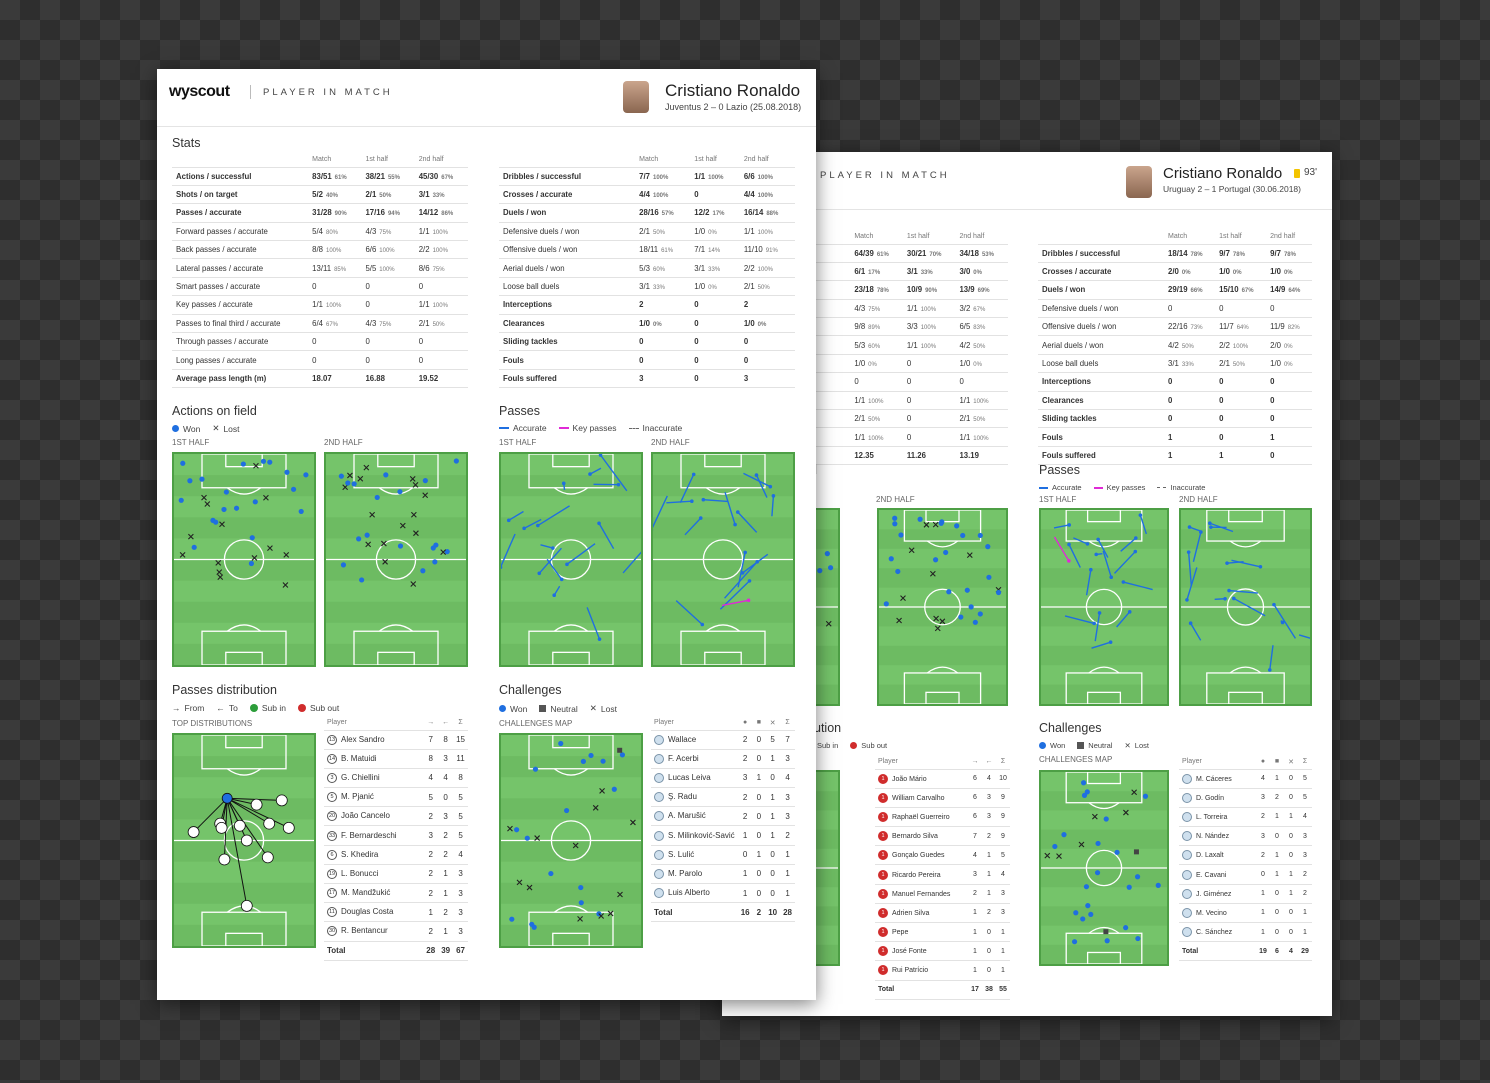  What do you see at coordinates (921, 762) in the screenshot?
I see `table-header: Player` at bounding box center [921, 762].